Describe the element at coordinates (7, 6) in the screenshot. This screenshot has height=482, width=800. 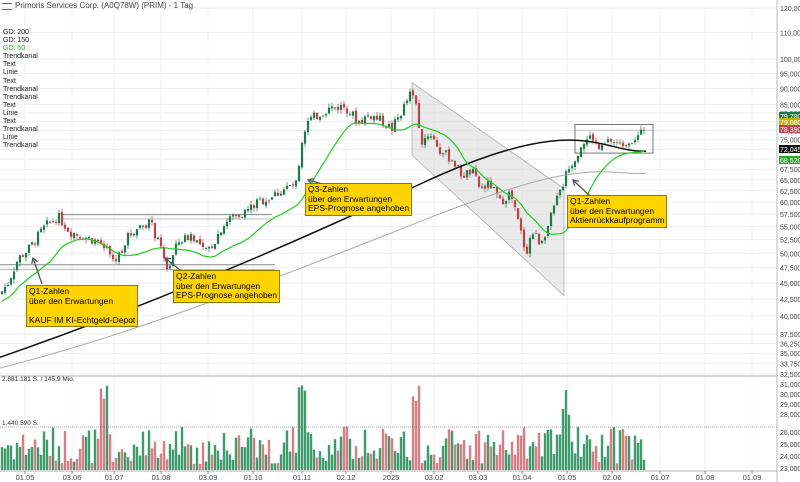
I see `menu-icon` at that location.